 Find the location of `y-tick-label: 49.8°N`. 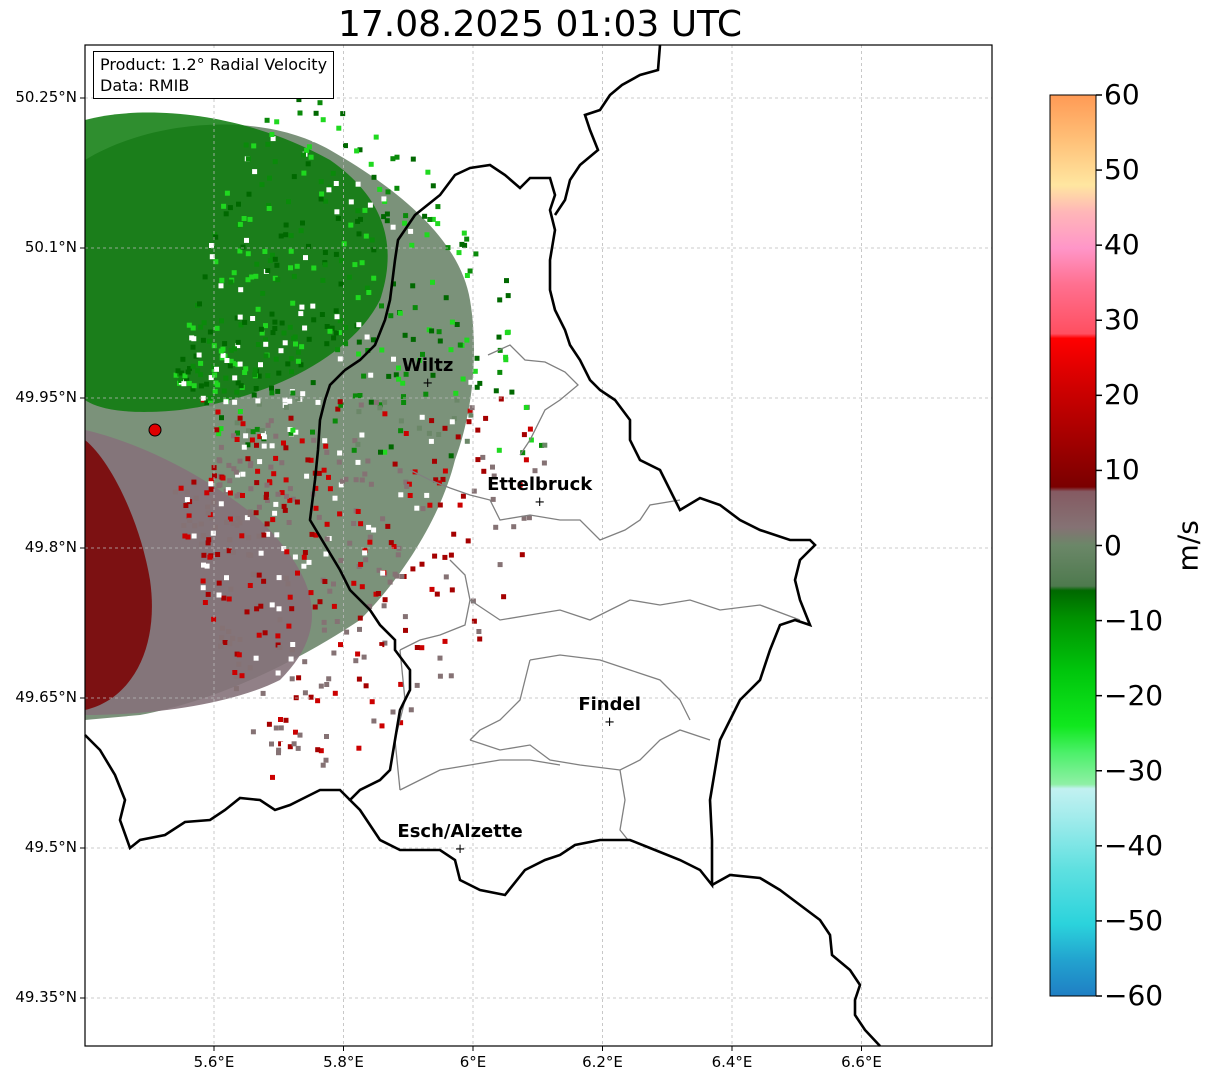

y-tick-label: 49.8°N is located at coordinates (50, 547).